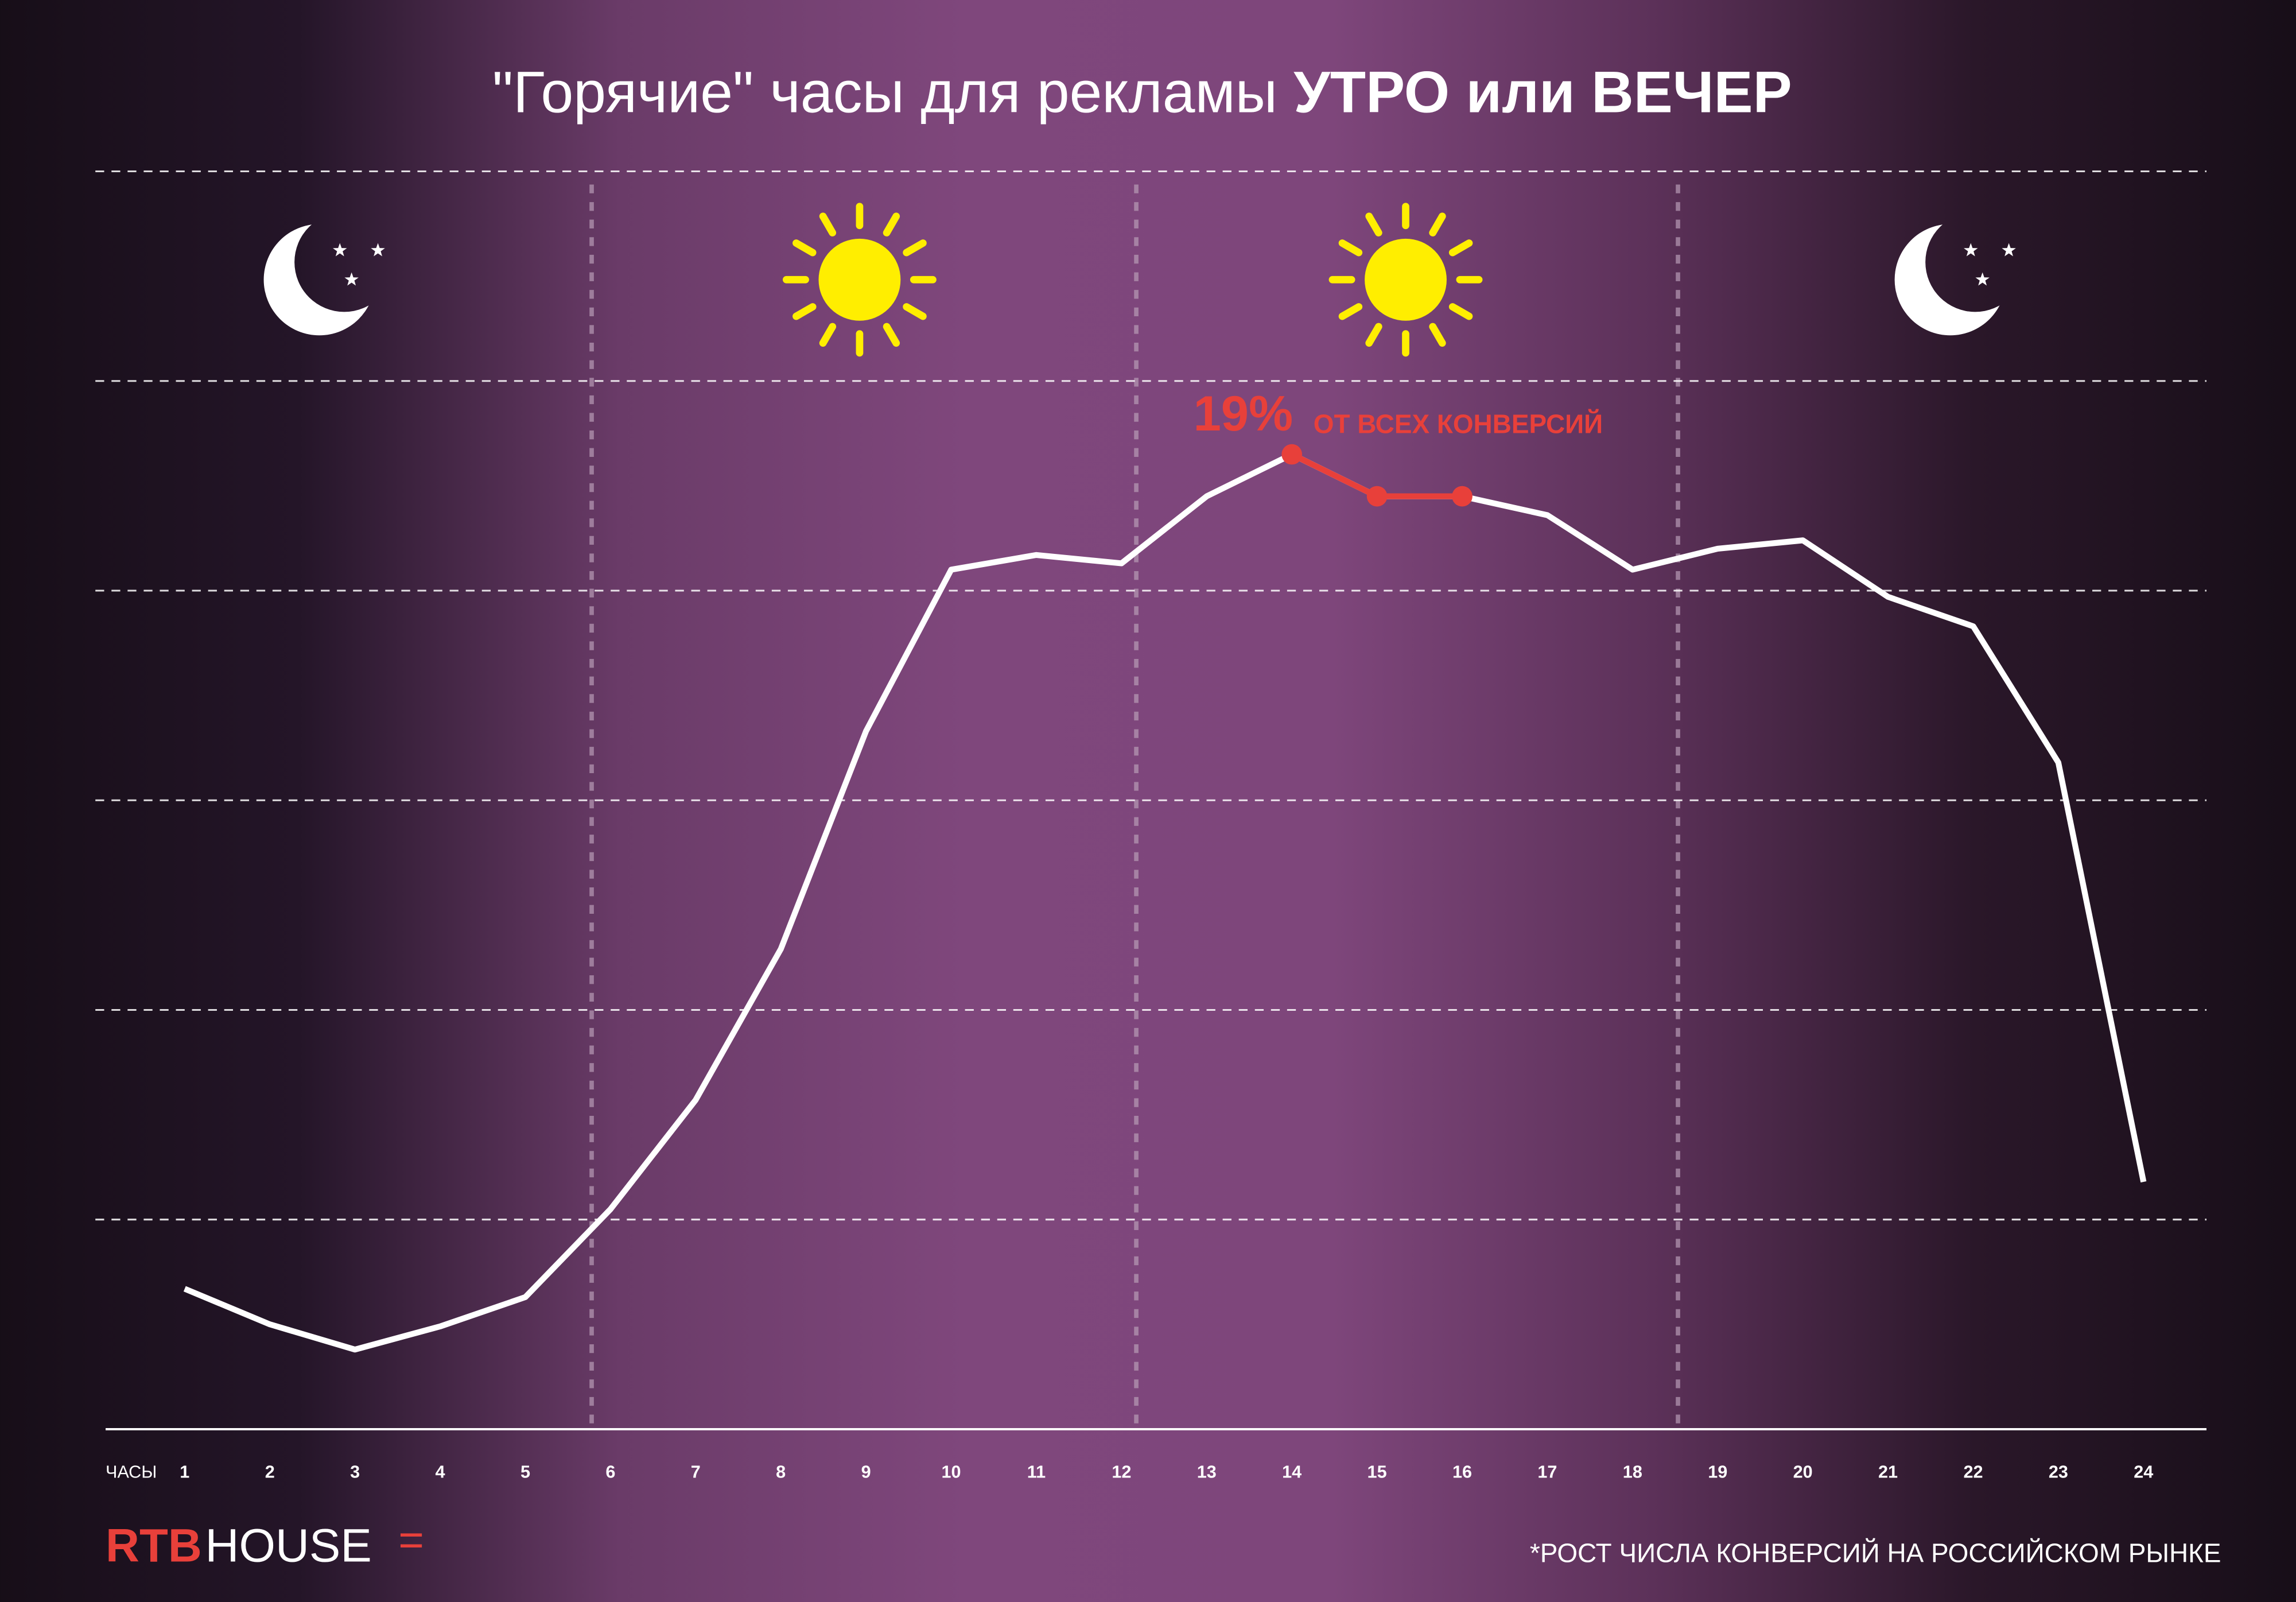  I want to click on x-tick-label: 17, so click(1547, 1472).